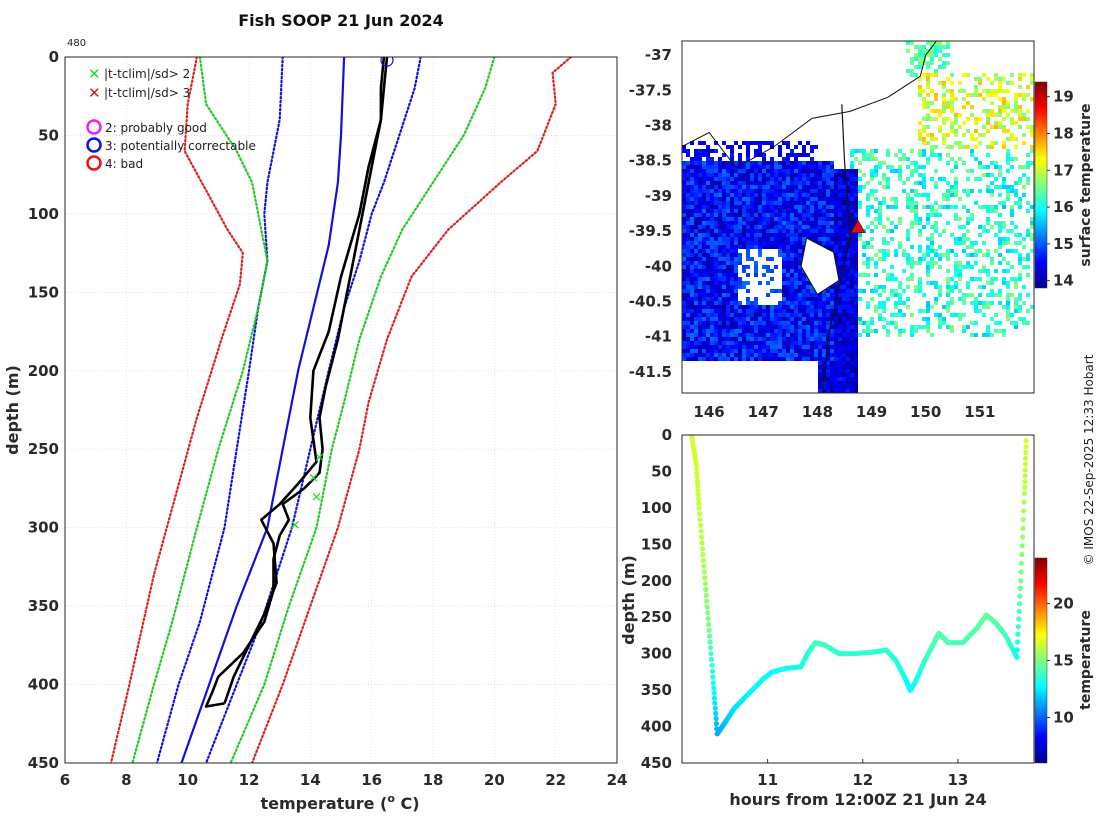 The height and width of the screenshot is (820, 1100). I want to click on timeseries-ylabel: depth (m), so click(628, 600).